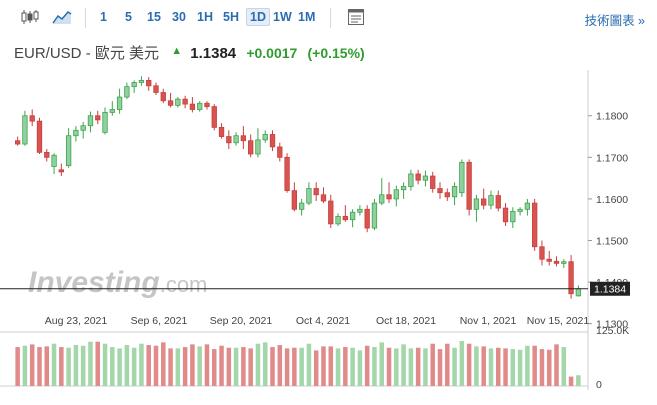 The height and width of the screenshot is (405, 657). I want to click on timeframe-1w: 1W, so click(282, 17).